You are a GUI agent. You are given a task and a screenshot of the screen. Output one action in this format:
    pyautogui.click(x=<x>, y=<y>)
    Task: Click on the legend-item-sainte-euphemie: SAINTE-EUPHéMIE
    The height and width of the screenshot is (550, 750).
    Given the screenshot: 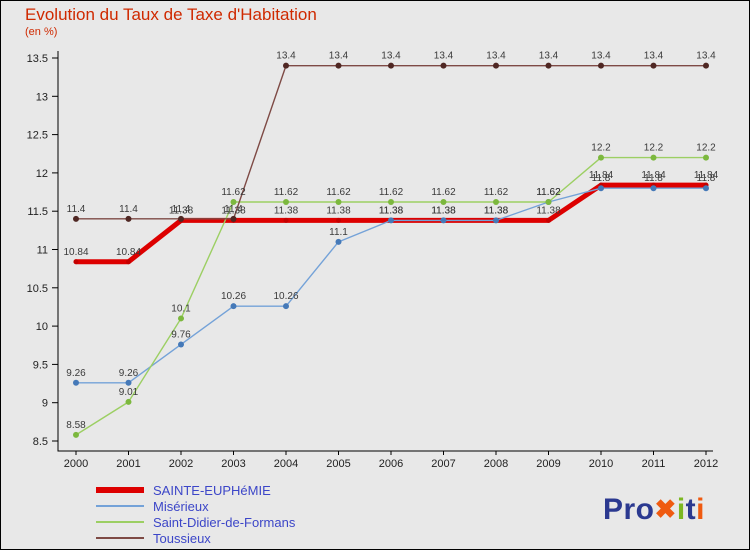 What is the action you would take?
    pyautogui.click(x=195, y=490)
    